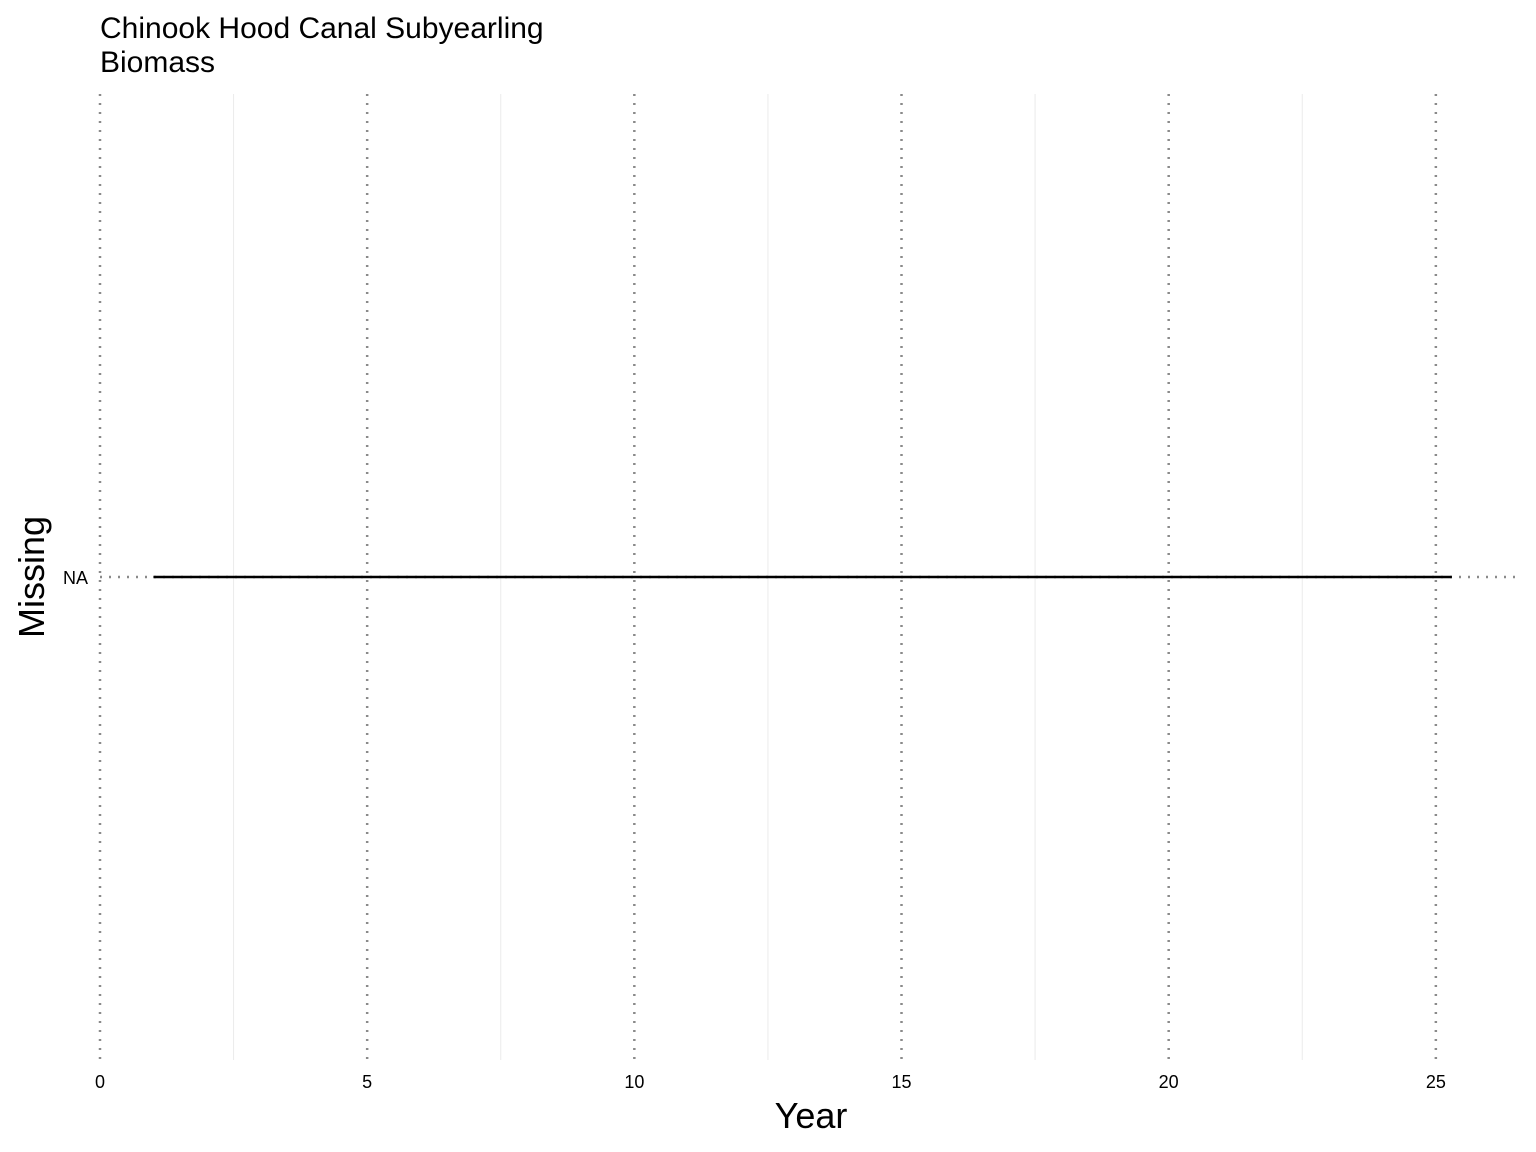  I want to click on x-tick-label: 20, so click(1169, 1082).